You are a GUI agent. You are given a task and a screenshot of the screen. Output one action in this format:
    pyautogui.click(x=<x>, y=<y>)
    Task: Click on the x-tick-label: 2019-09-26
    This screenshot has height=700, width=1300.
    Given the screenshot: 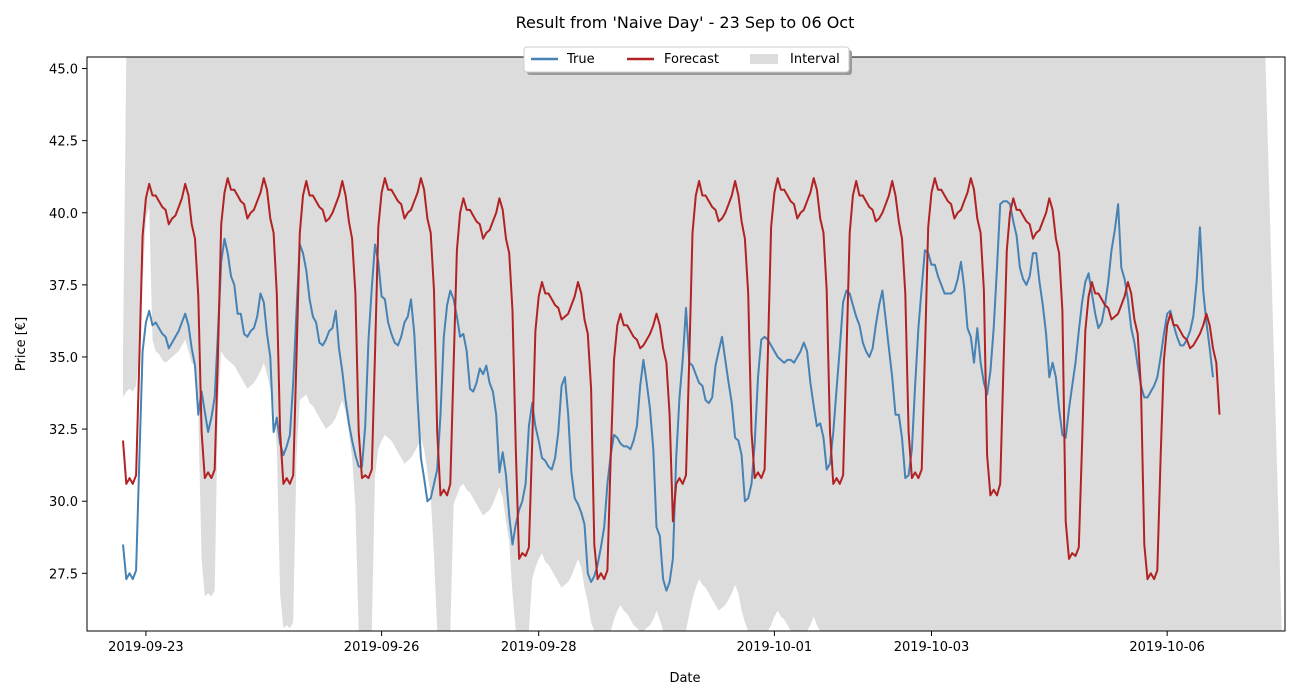 What is the action you would take?
    pyautogui.click(x=382, y=647)
    